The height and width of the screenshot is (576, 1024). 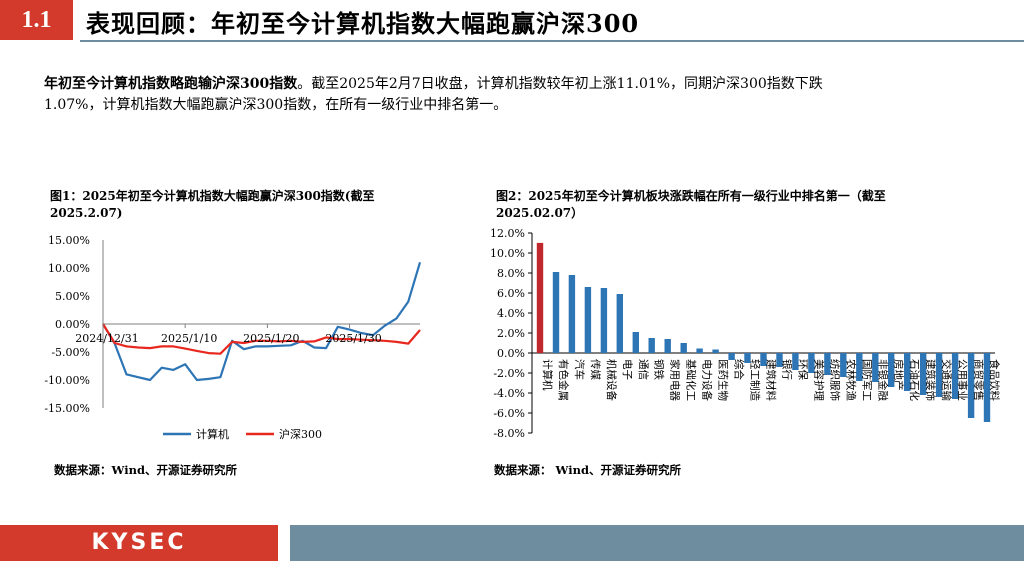 I want to click on category-label-10: 基础化工, so click(x=691, y=380).